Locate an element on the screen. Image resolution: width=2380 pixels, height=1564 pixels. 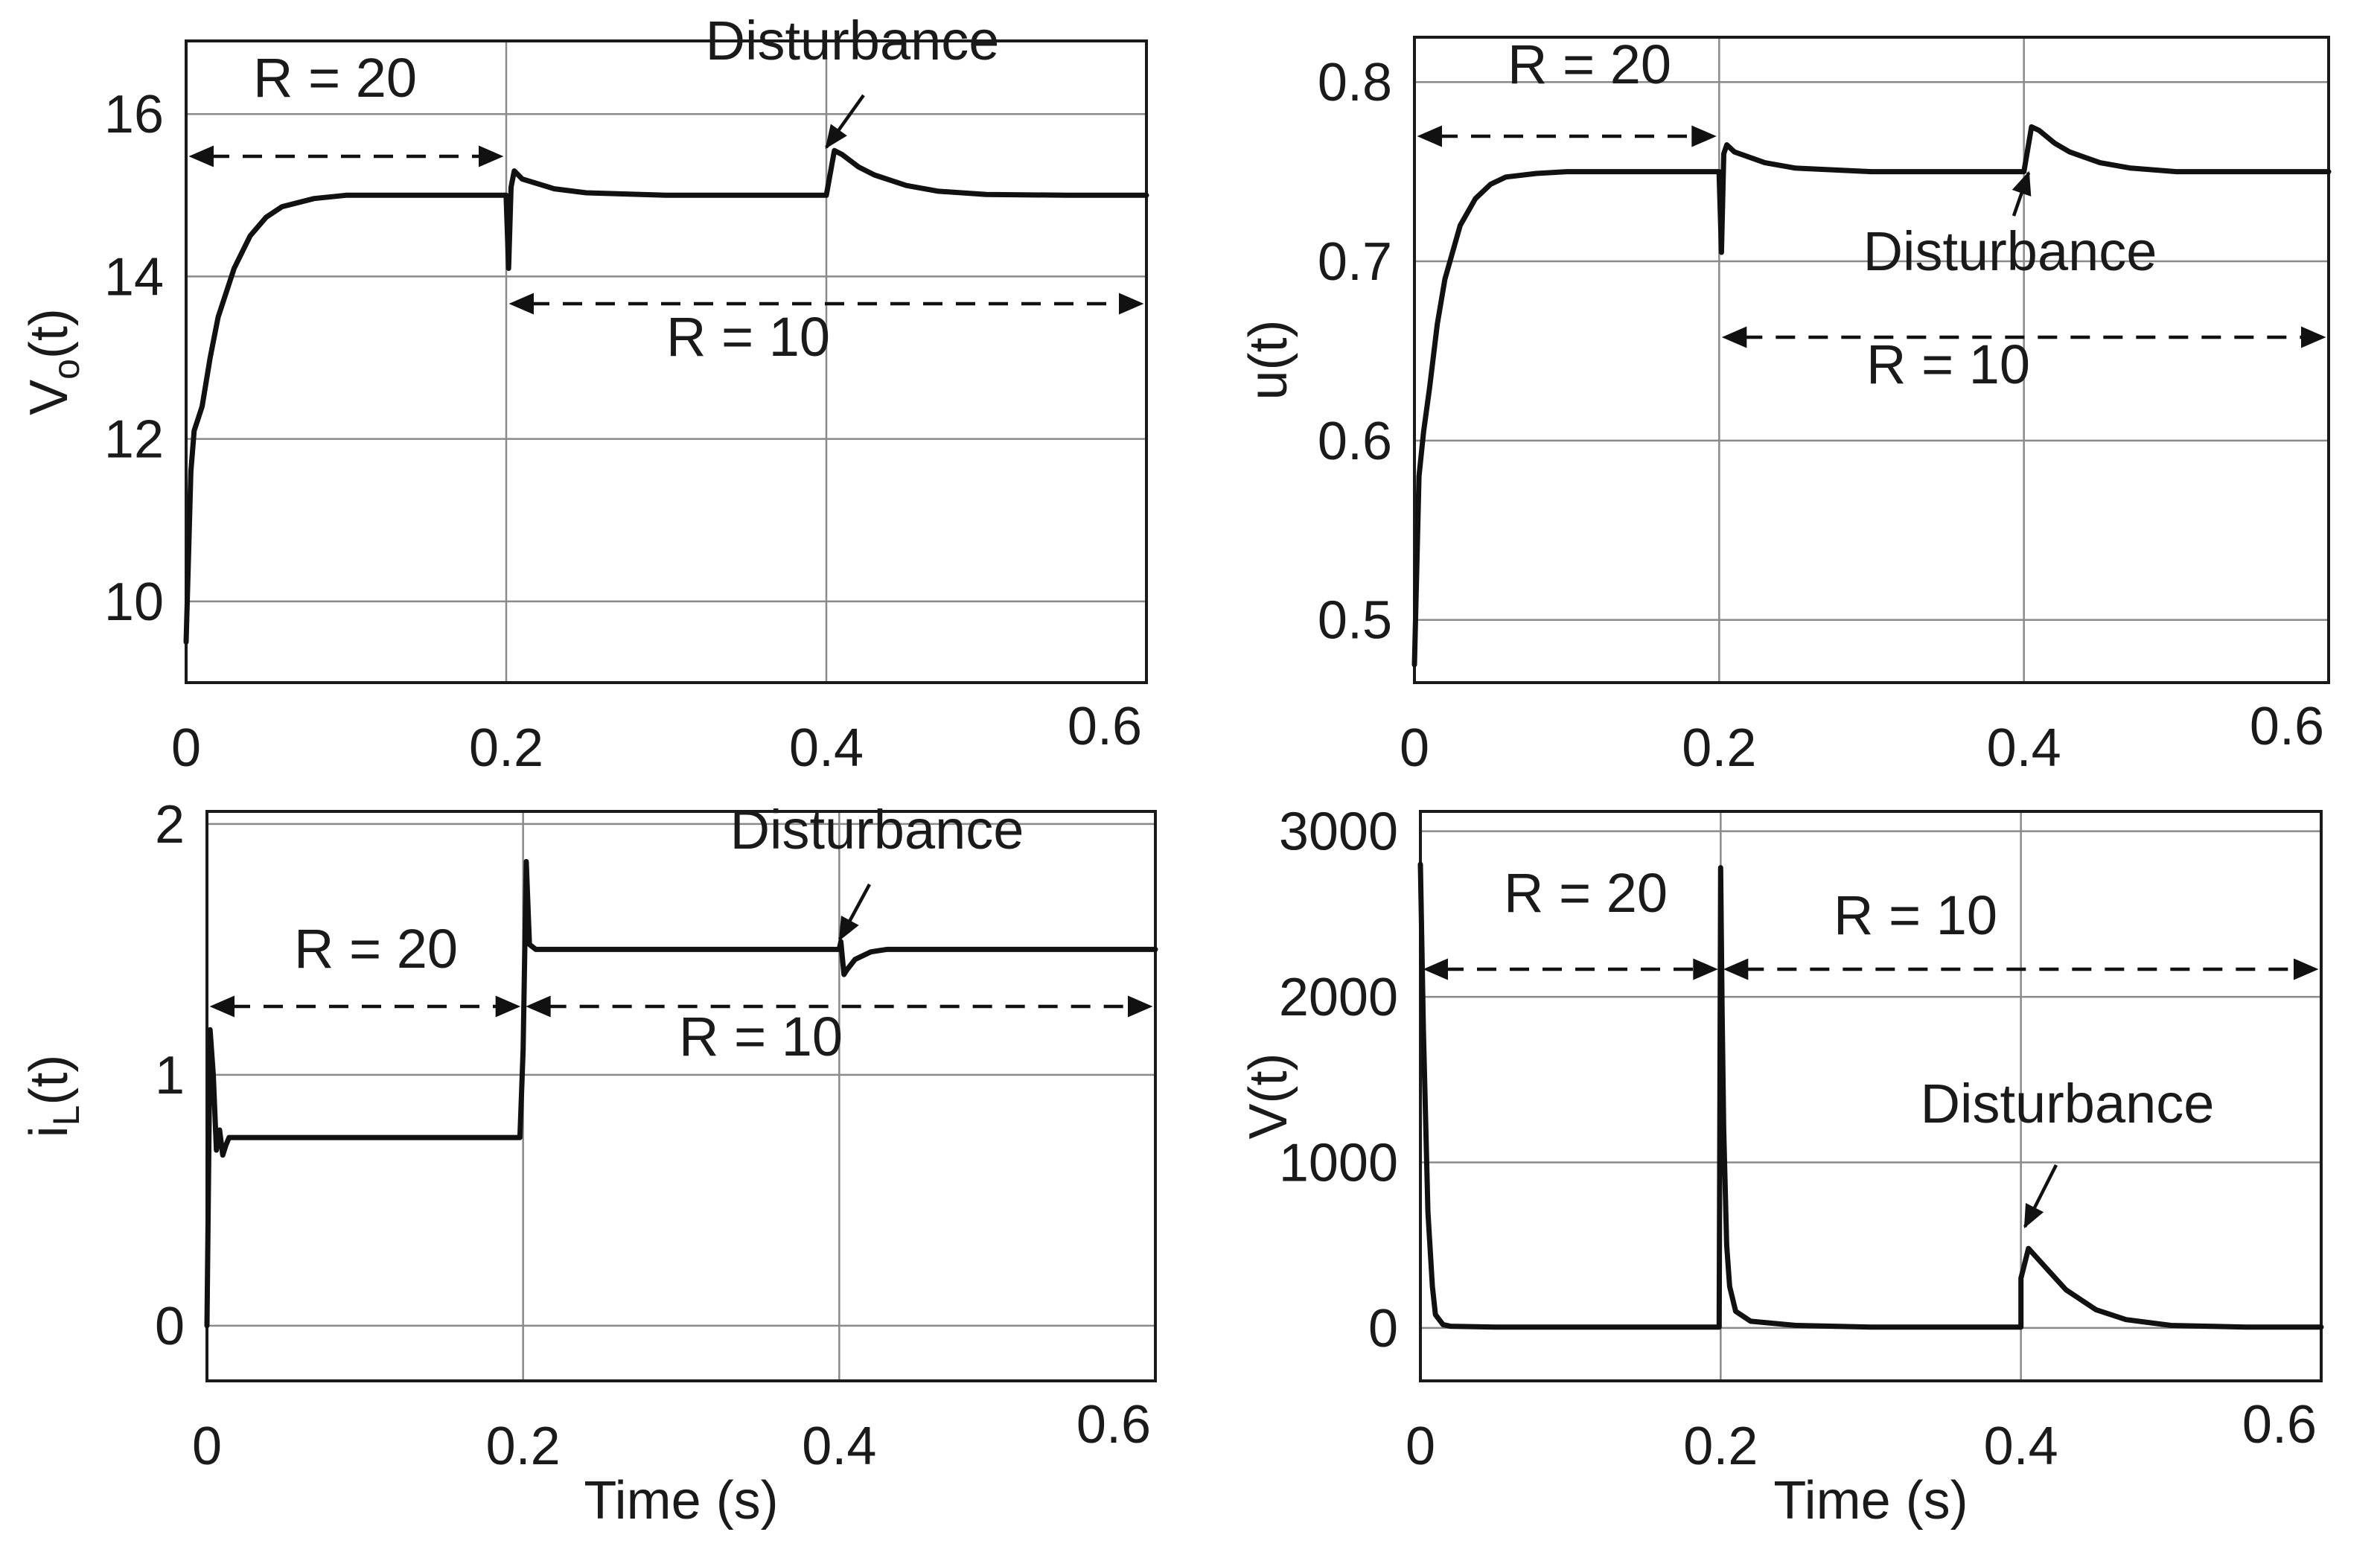
y-tick-label: 0.5 is located at coordinates (1355, 621).